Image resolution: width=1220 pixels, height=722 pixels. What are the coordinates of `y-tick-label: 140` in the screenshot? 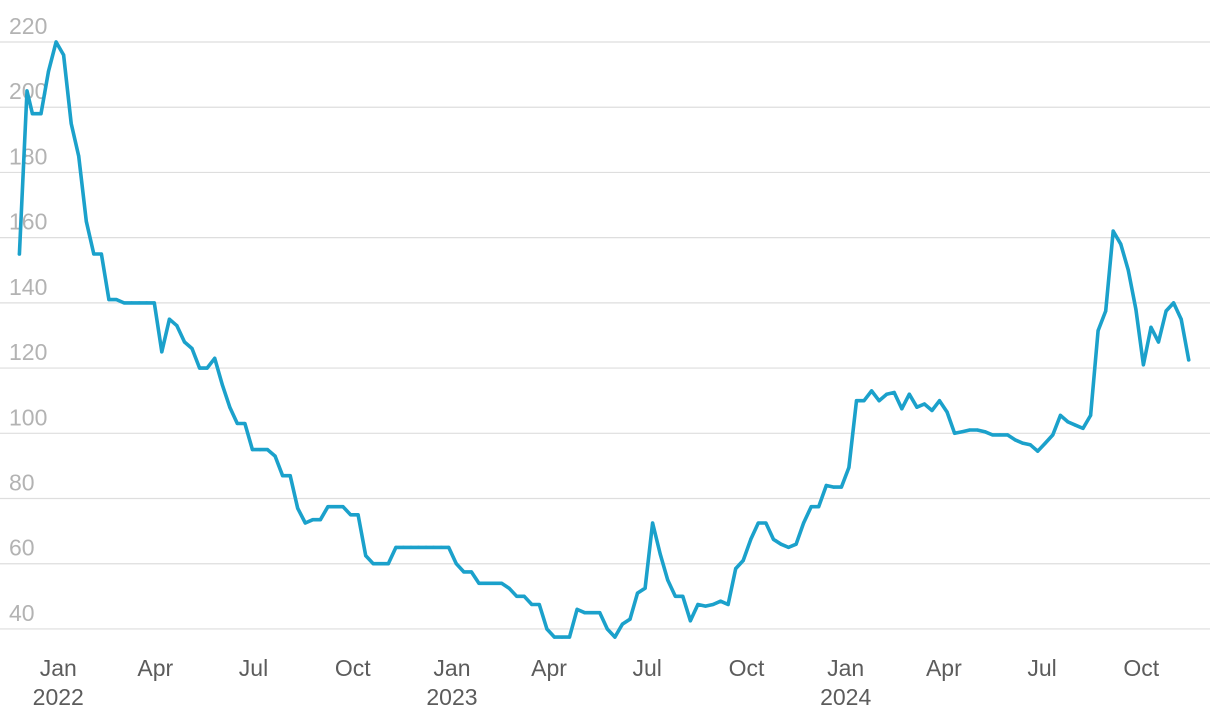 It's located at (28, 287).